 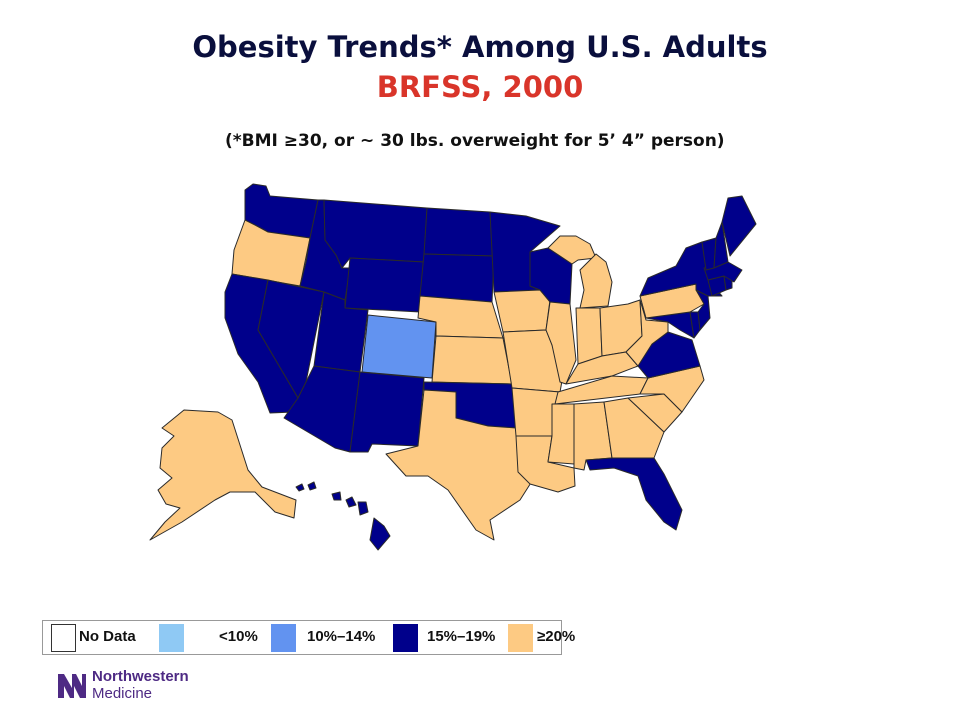 I want to click on state-ia, so click(x=522, y=311).